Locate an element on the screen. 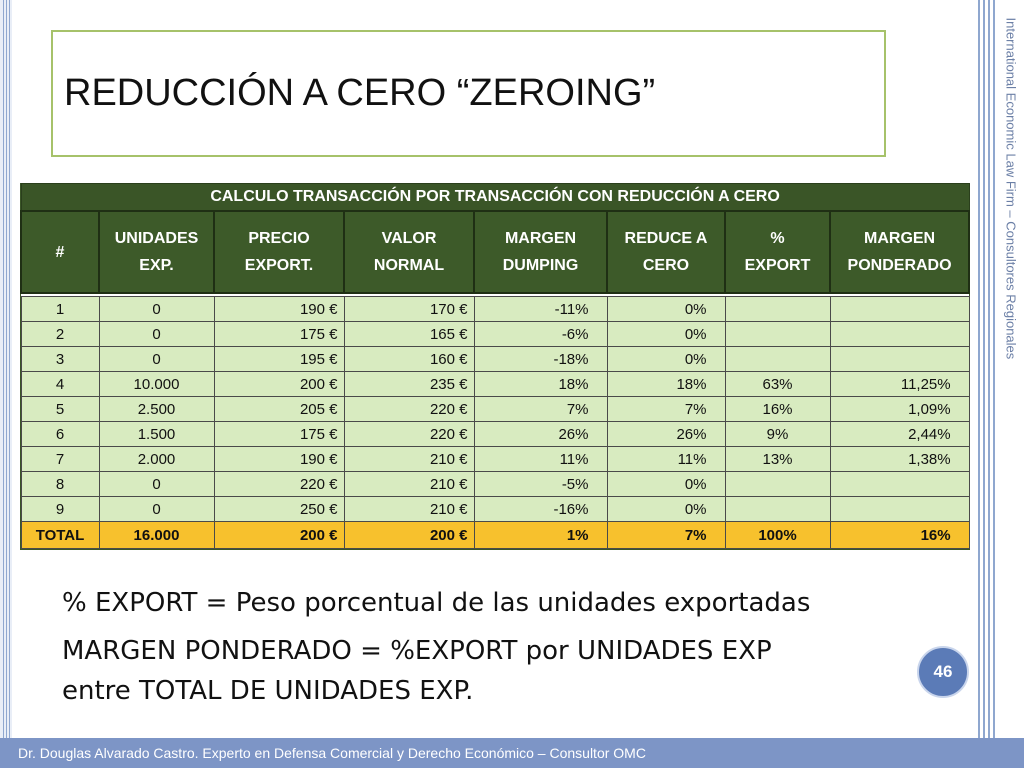 The image size is (1024, 768). column-header-6: % EXPORT is located at coordinates (777, 252).